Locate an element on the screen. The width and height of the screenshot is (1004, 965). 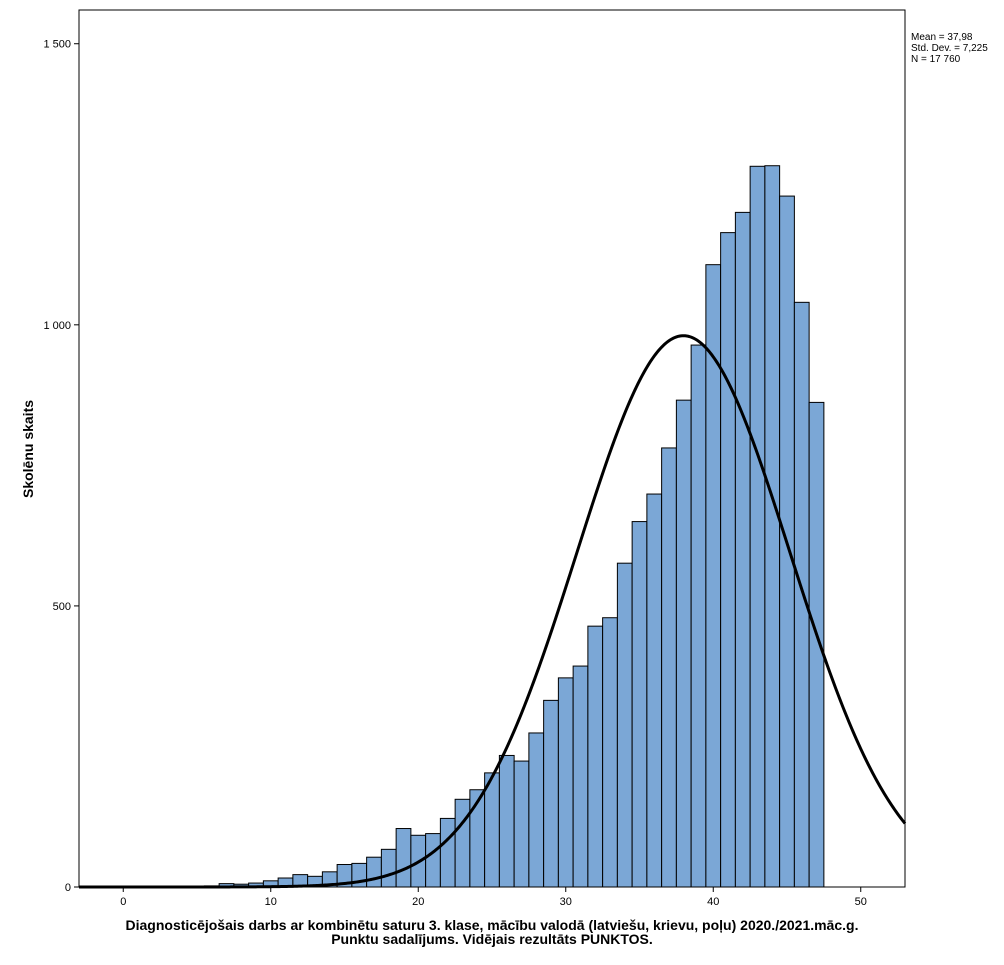
x-tick-label: 20 is located at coordinates (418, 902).